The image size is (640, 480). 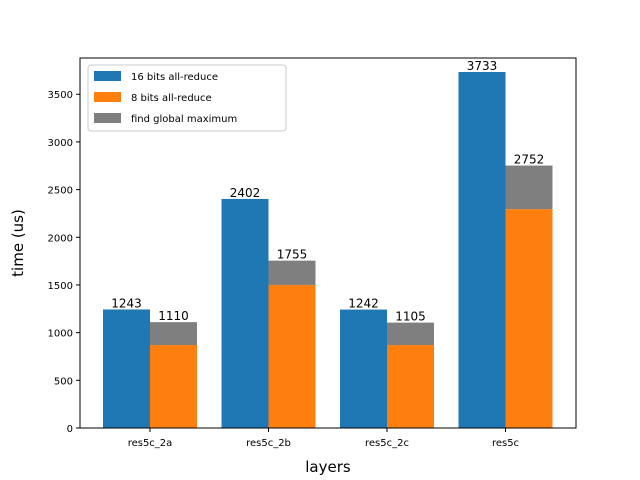 I want to click on data-label-8bit-res5c_2a: 1110, so click(x=173, y=316).